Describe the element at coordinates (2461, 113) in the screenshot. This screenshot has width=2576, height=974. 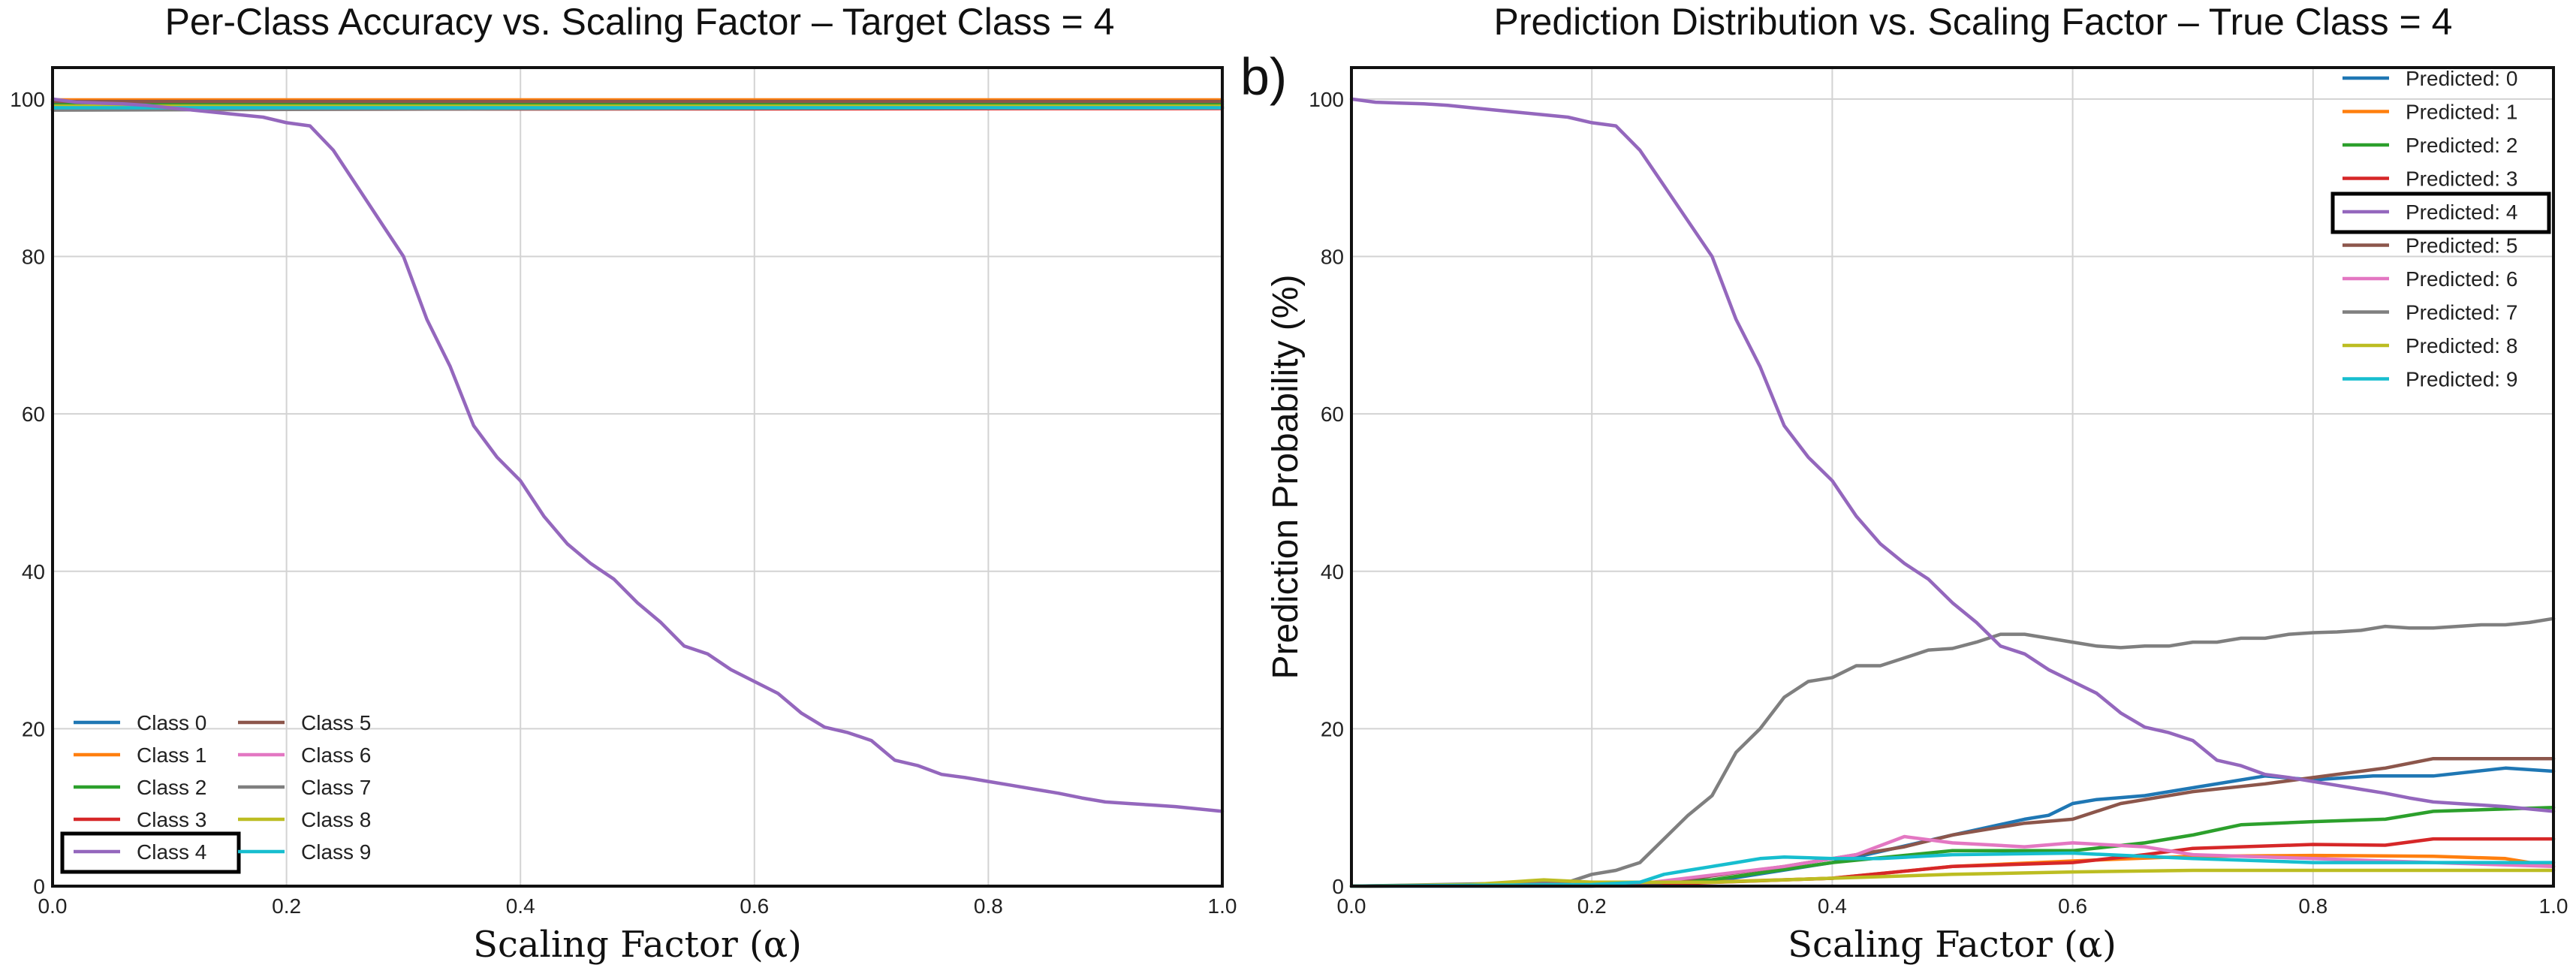
I see `legend-label: Predicted: 1` at that location.